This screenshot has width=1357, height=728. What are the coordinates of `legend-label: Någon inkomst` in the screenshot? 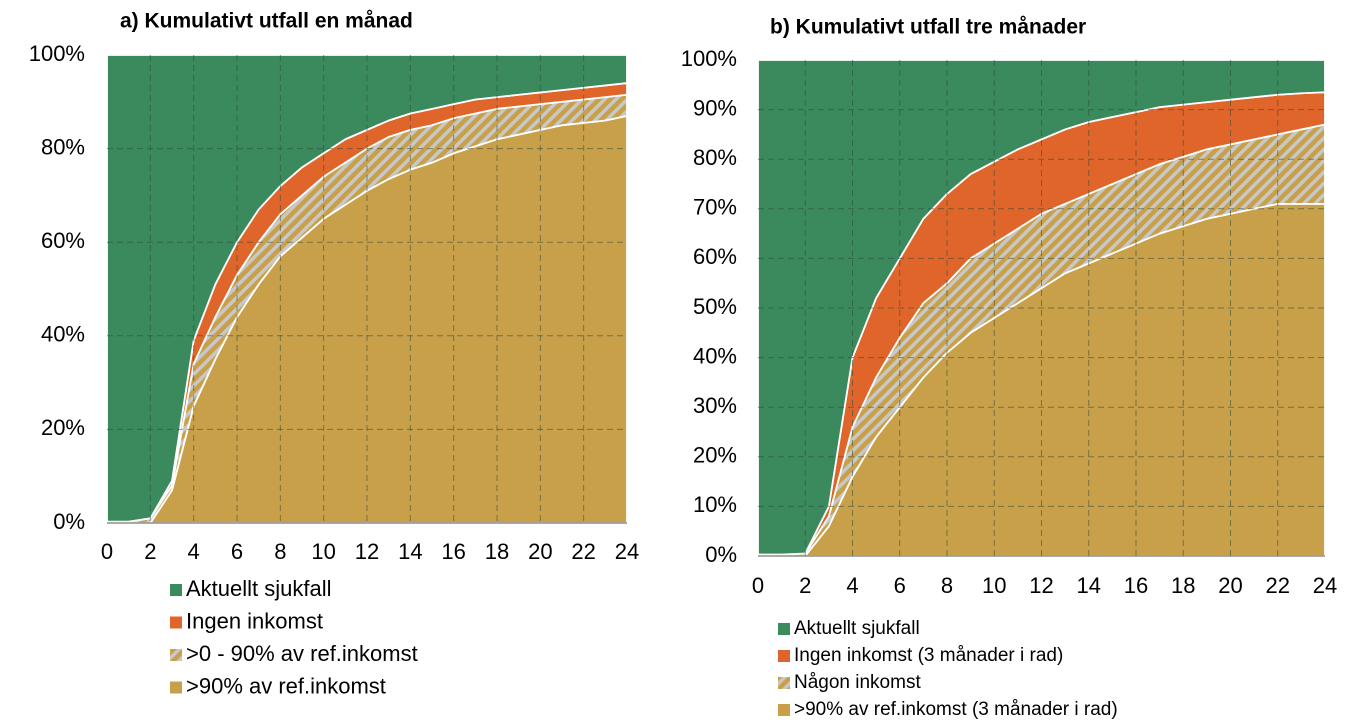 It's located at (857, 682).